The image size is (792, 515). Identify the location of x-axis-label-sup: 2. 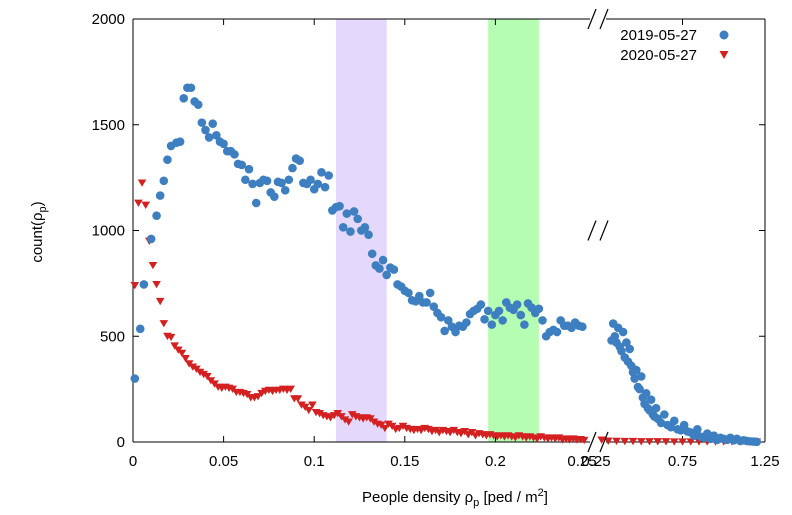
(541, 493).